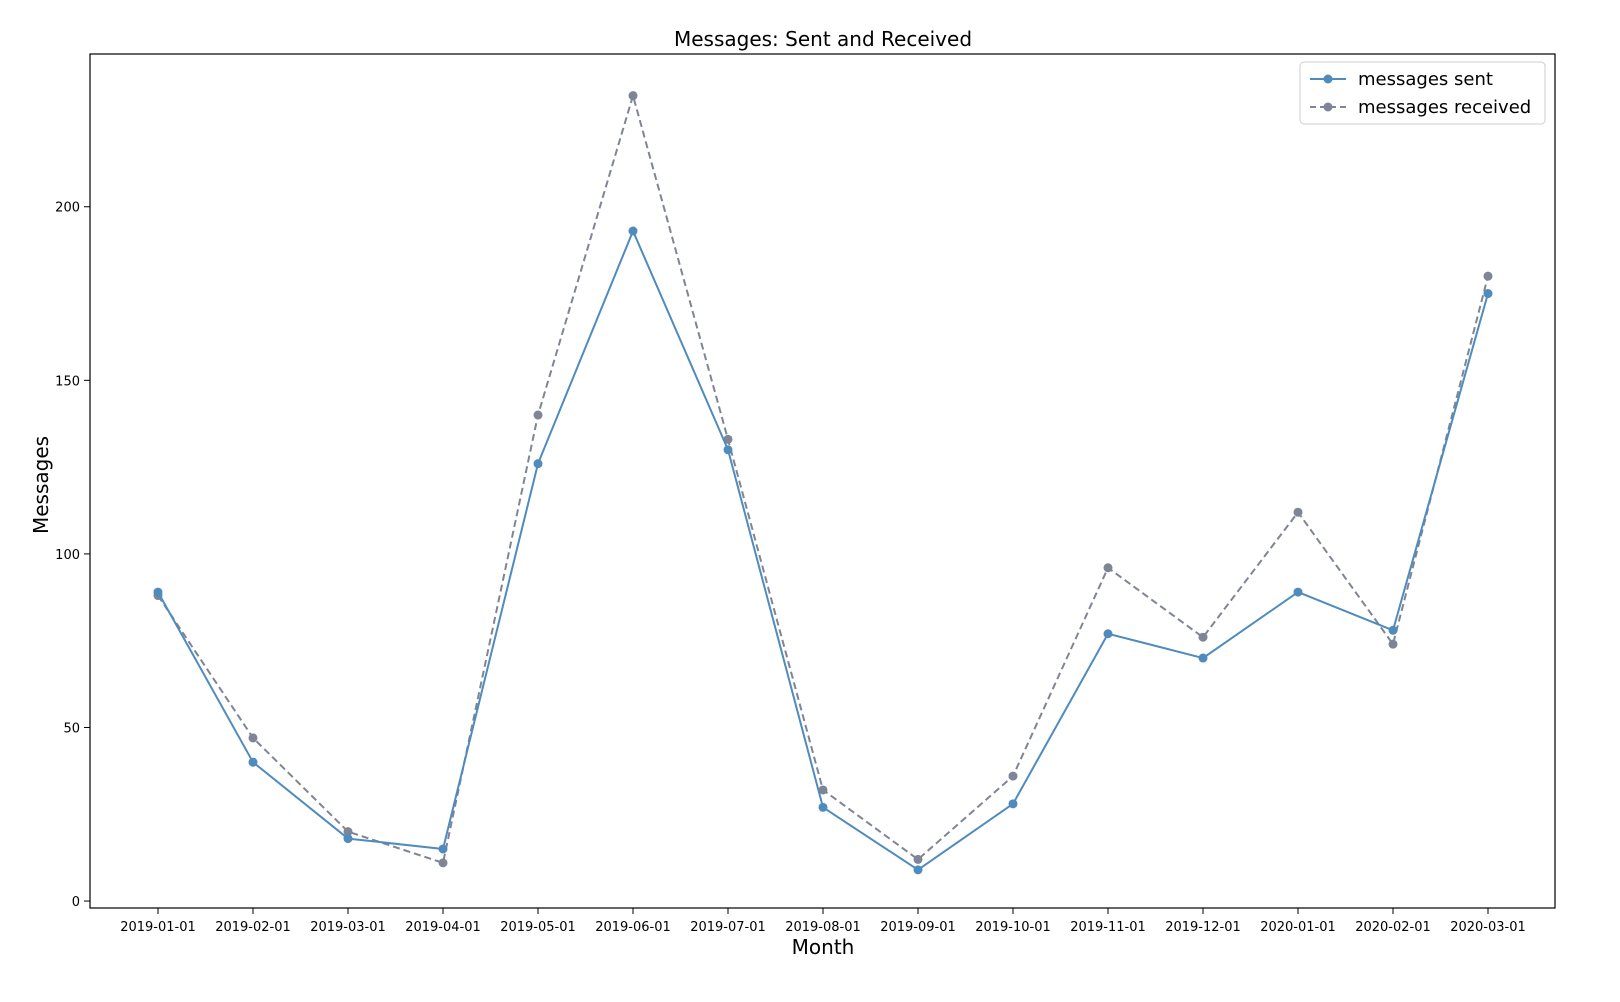 This screenshot has height=1002, width=1620. Describe the element at coordinates (158, 927) in the screenshot. I see `x-tick-label: 2019-01-01` at that location.